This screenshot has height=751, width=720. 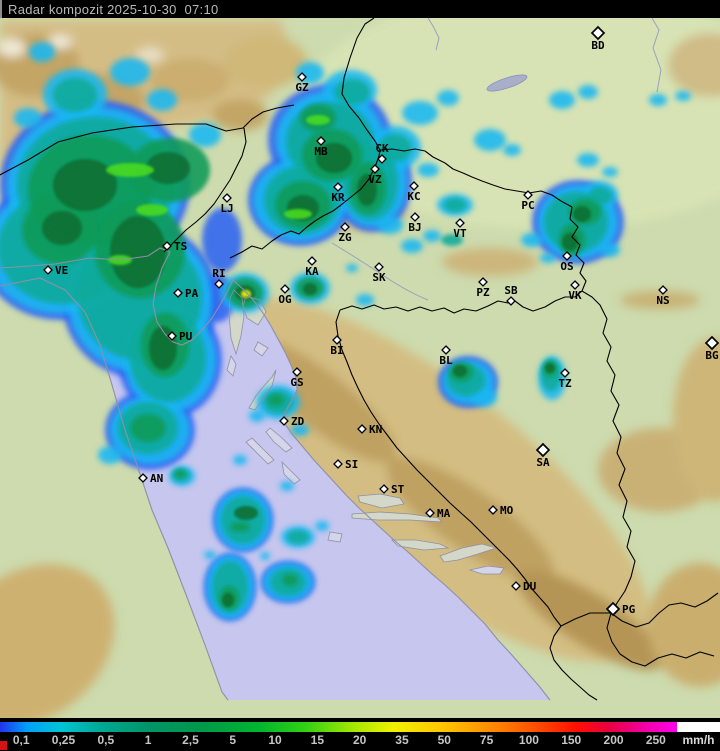 I want to click on station-GZ: GZ, so click(x=302, y=83).